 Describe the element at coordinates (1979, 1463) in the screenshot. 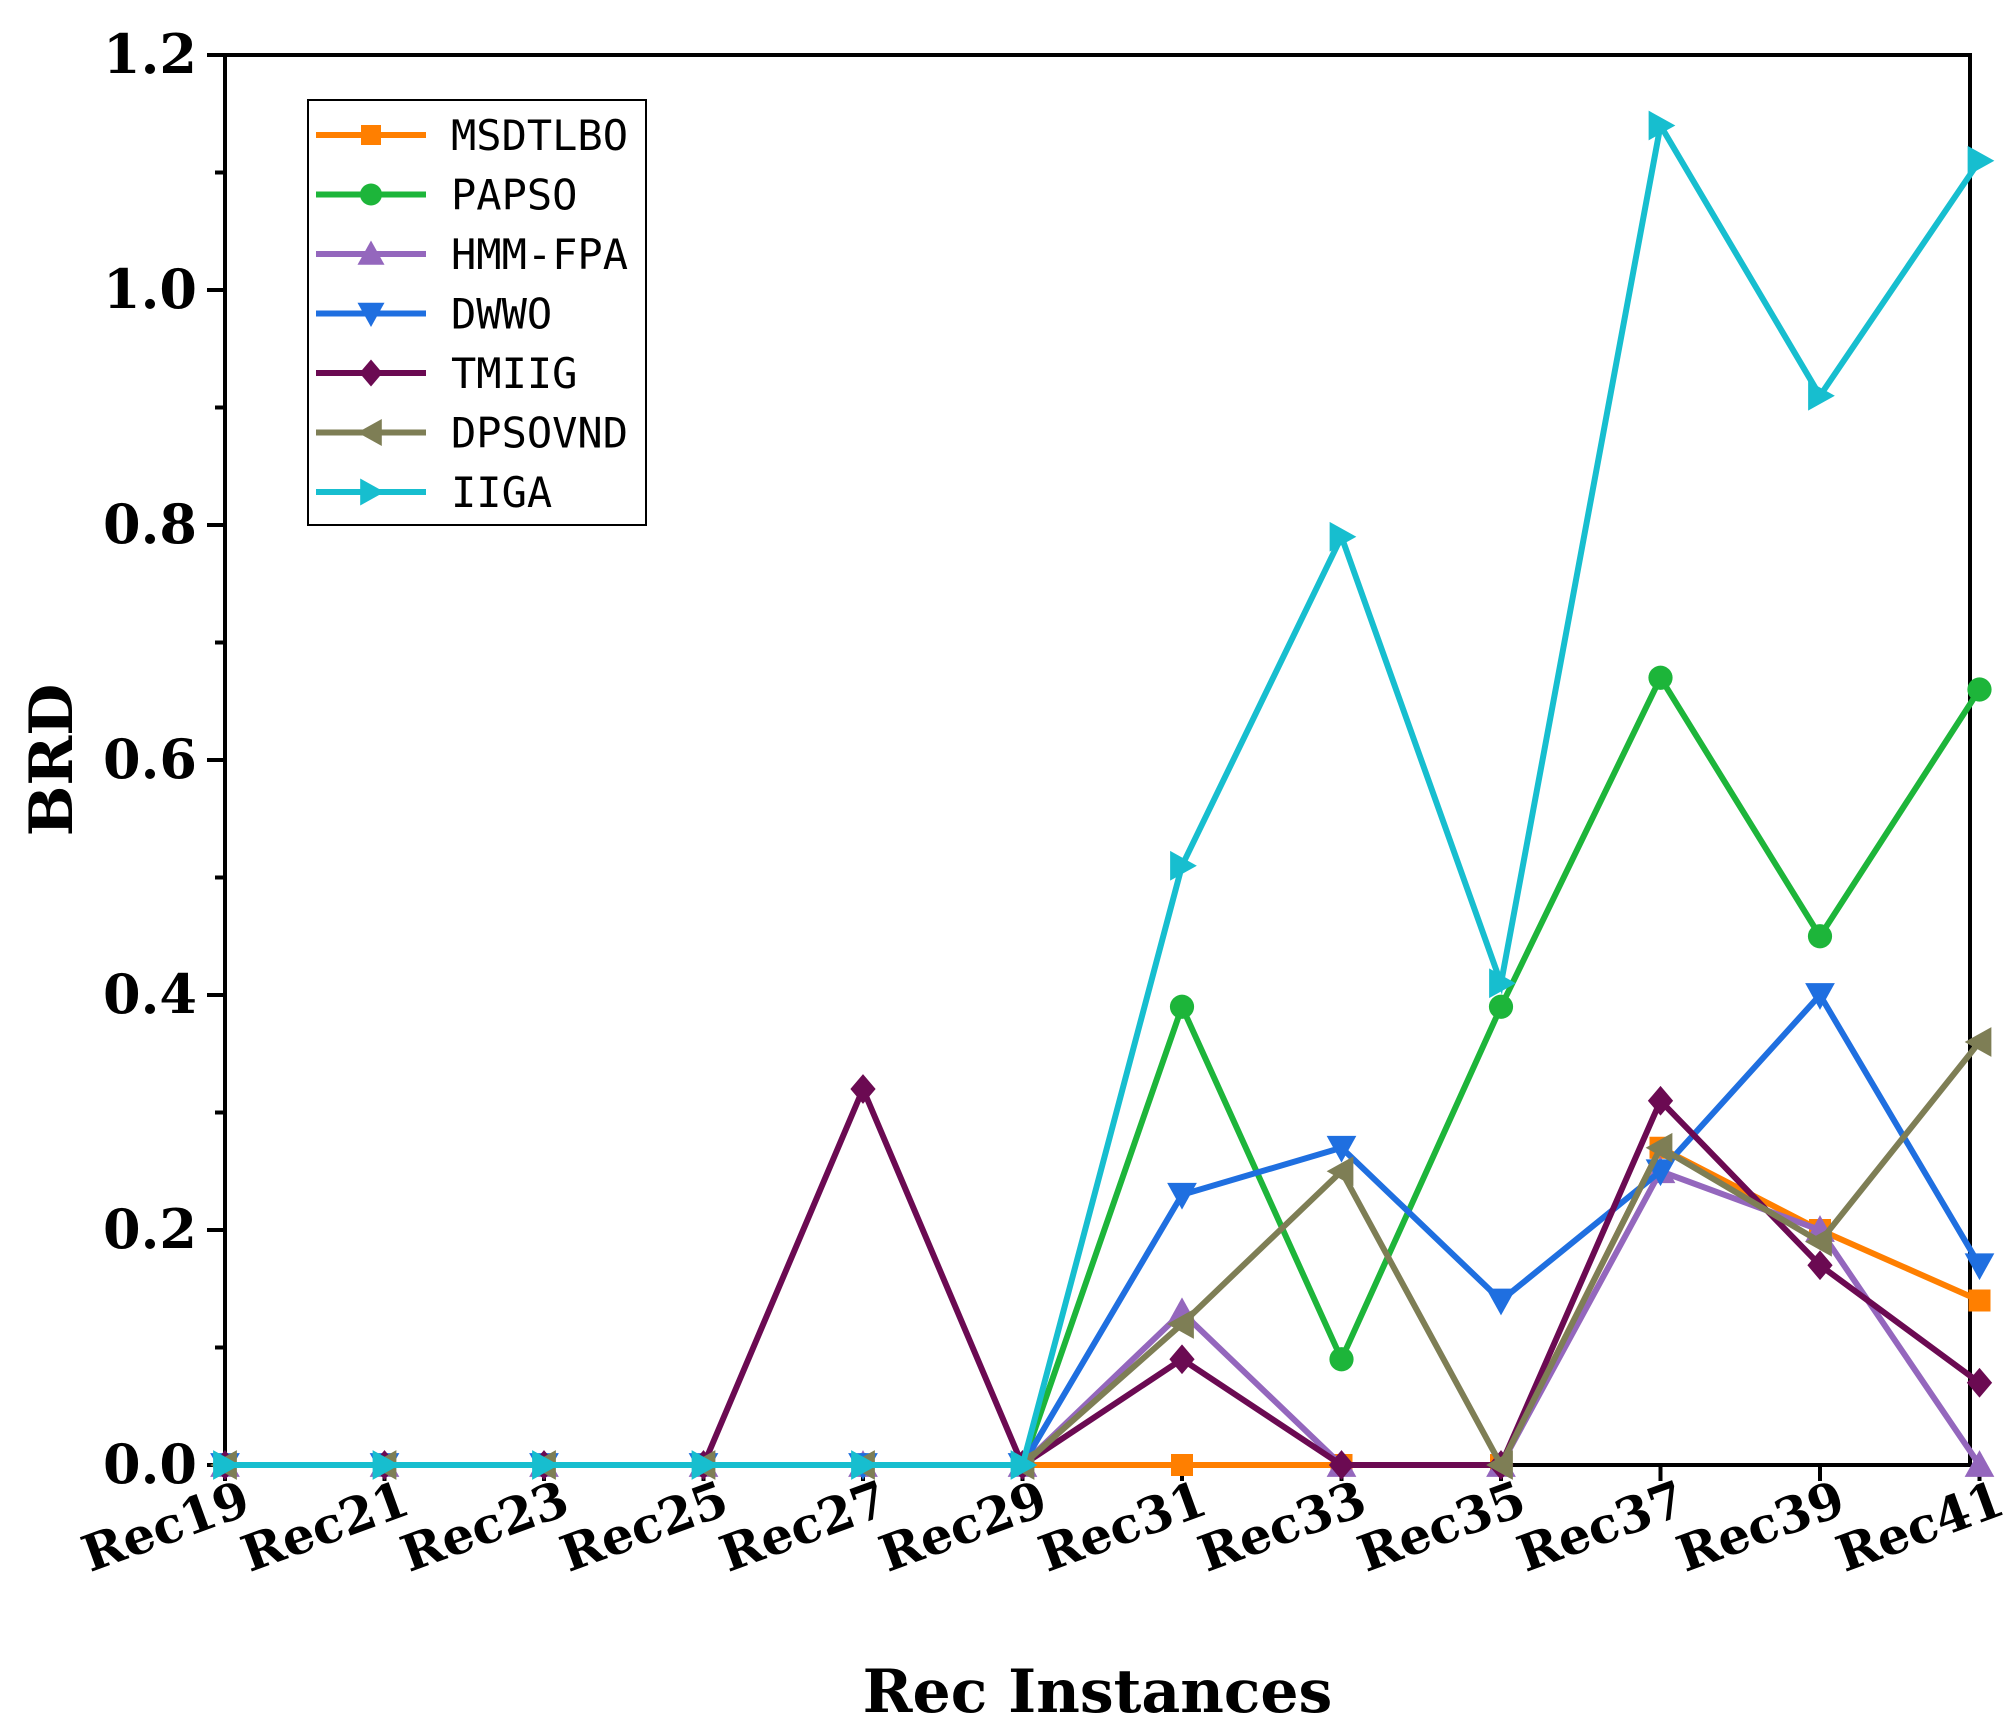

I see `data-point-hmm-fpa` at that location.